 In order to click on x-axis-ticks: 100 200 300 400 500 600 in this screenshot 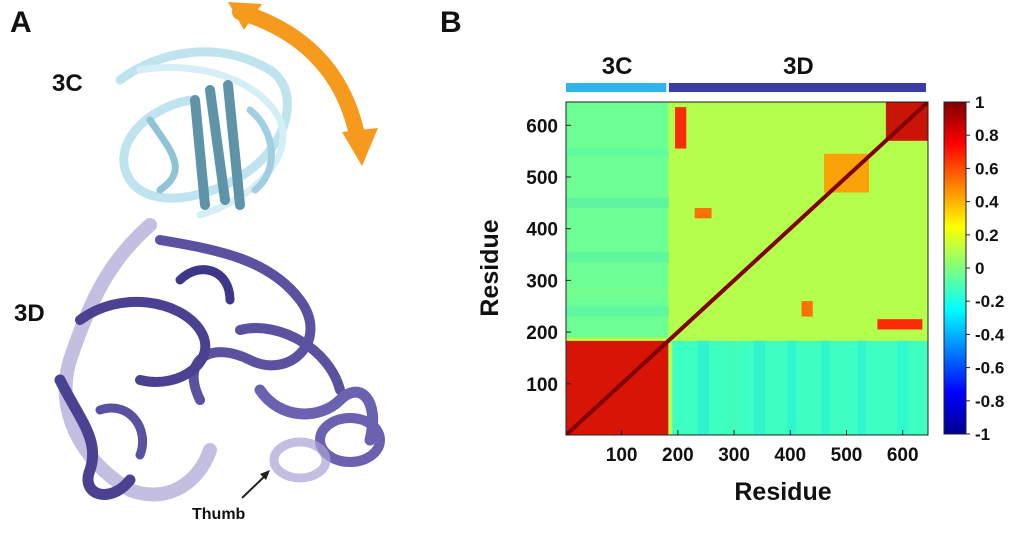, I will do `click(762, 448)`.